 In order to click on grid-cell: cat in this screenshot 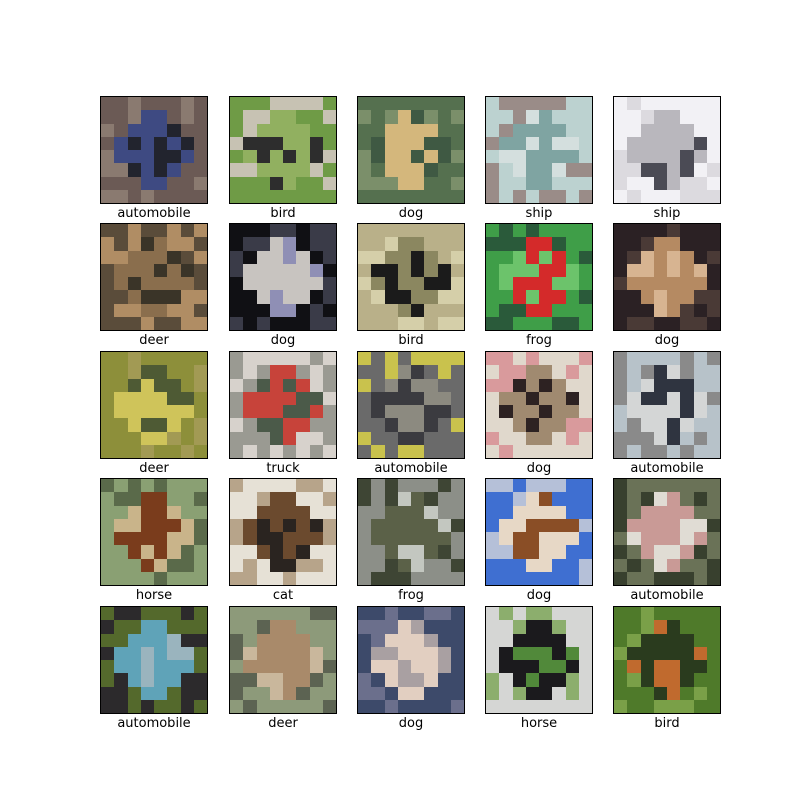, I will do `click(283, 543)`.